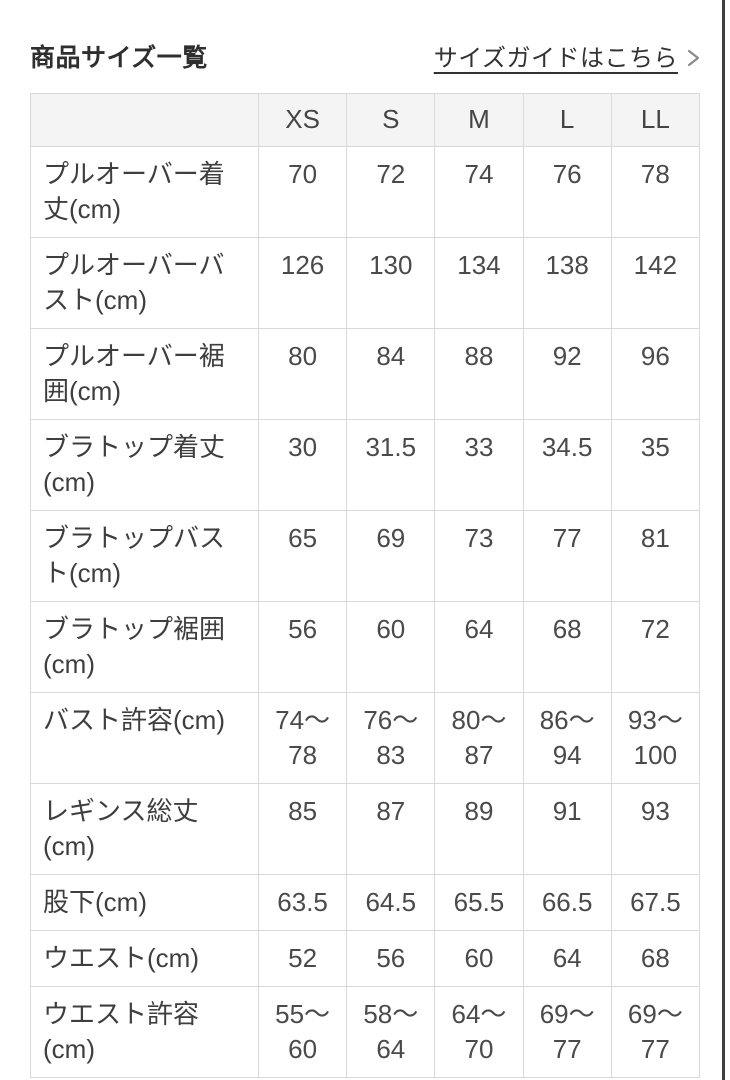 The image size is (730, 1080). I want to click on size-value-cell: 73, so click(479, 556).